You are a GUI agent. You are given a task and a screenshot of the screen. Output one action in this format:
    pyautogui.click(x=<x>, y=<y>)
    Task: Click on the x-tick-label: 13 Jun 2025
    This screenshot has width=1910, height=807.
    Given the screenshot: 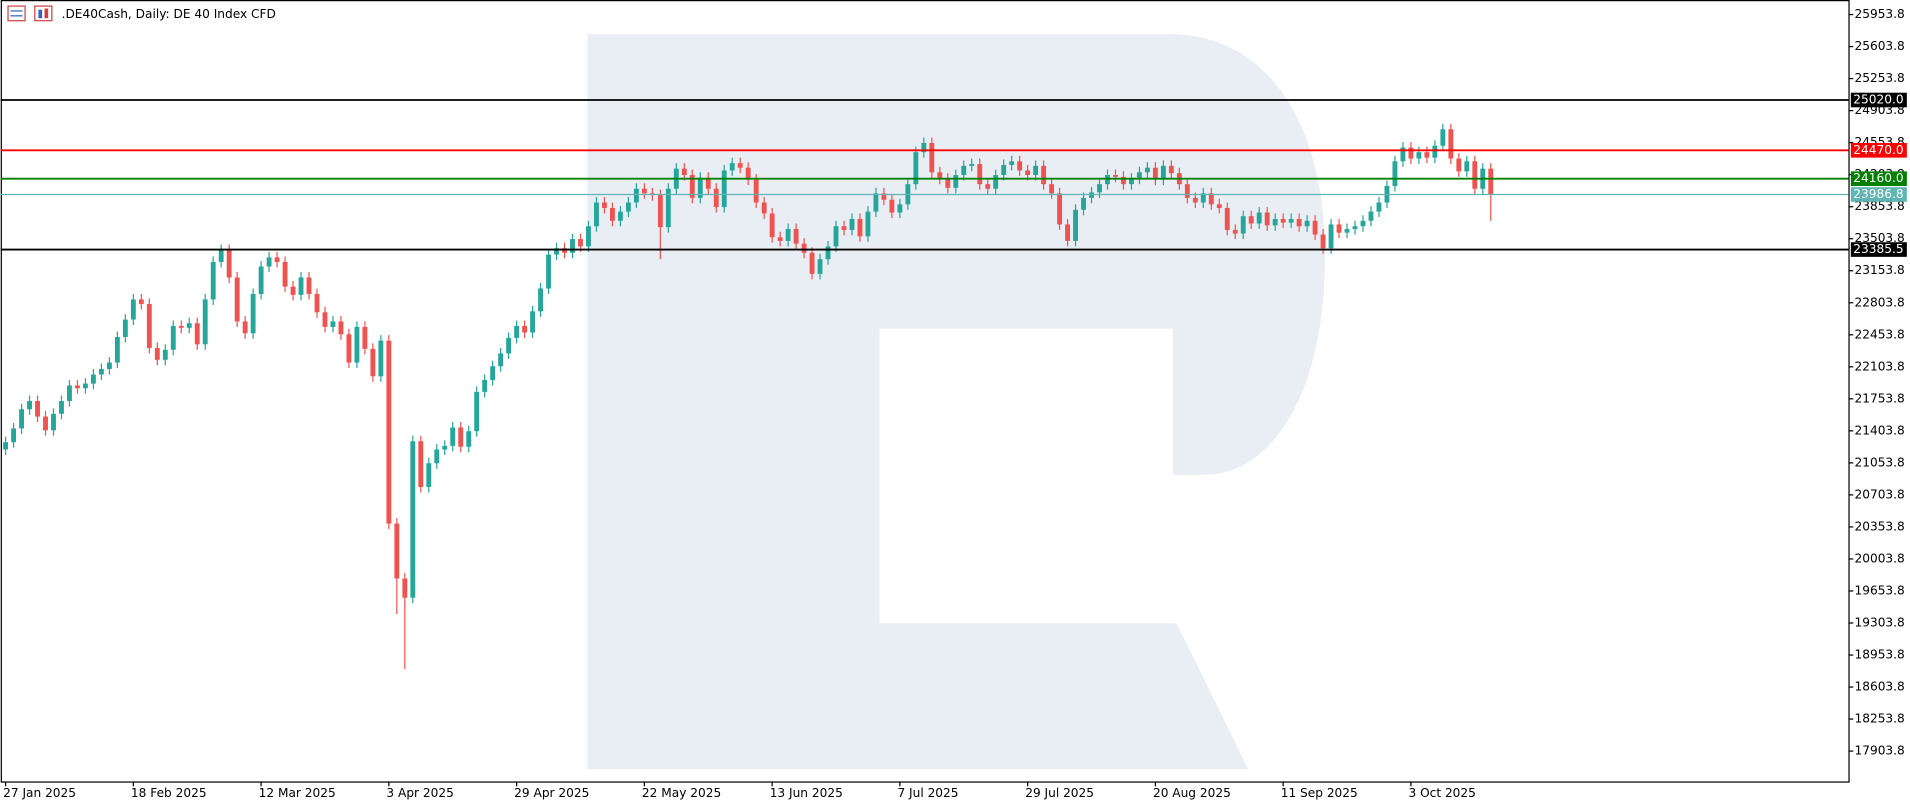 What is the action you would take?
    pyautogui.click(x=806, y=793)
    